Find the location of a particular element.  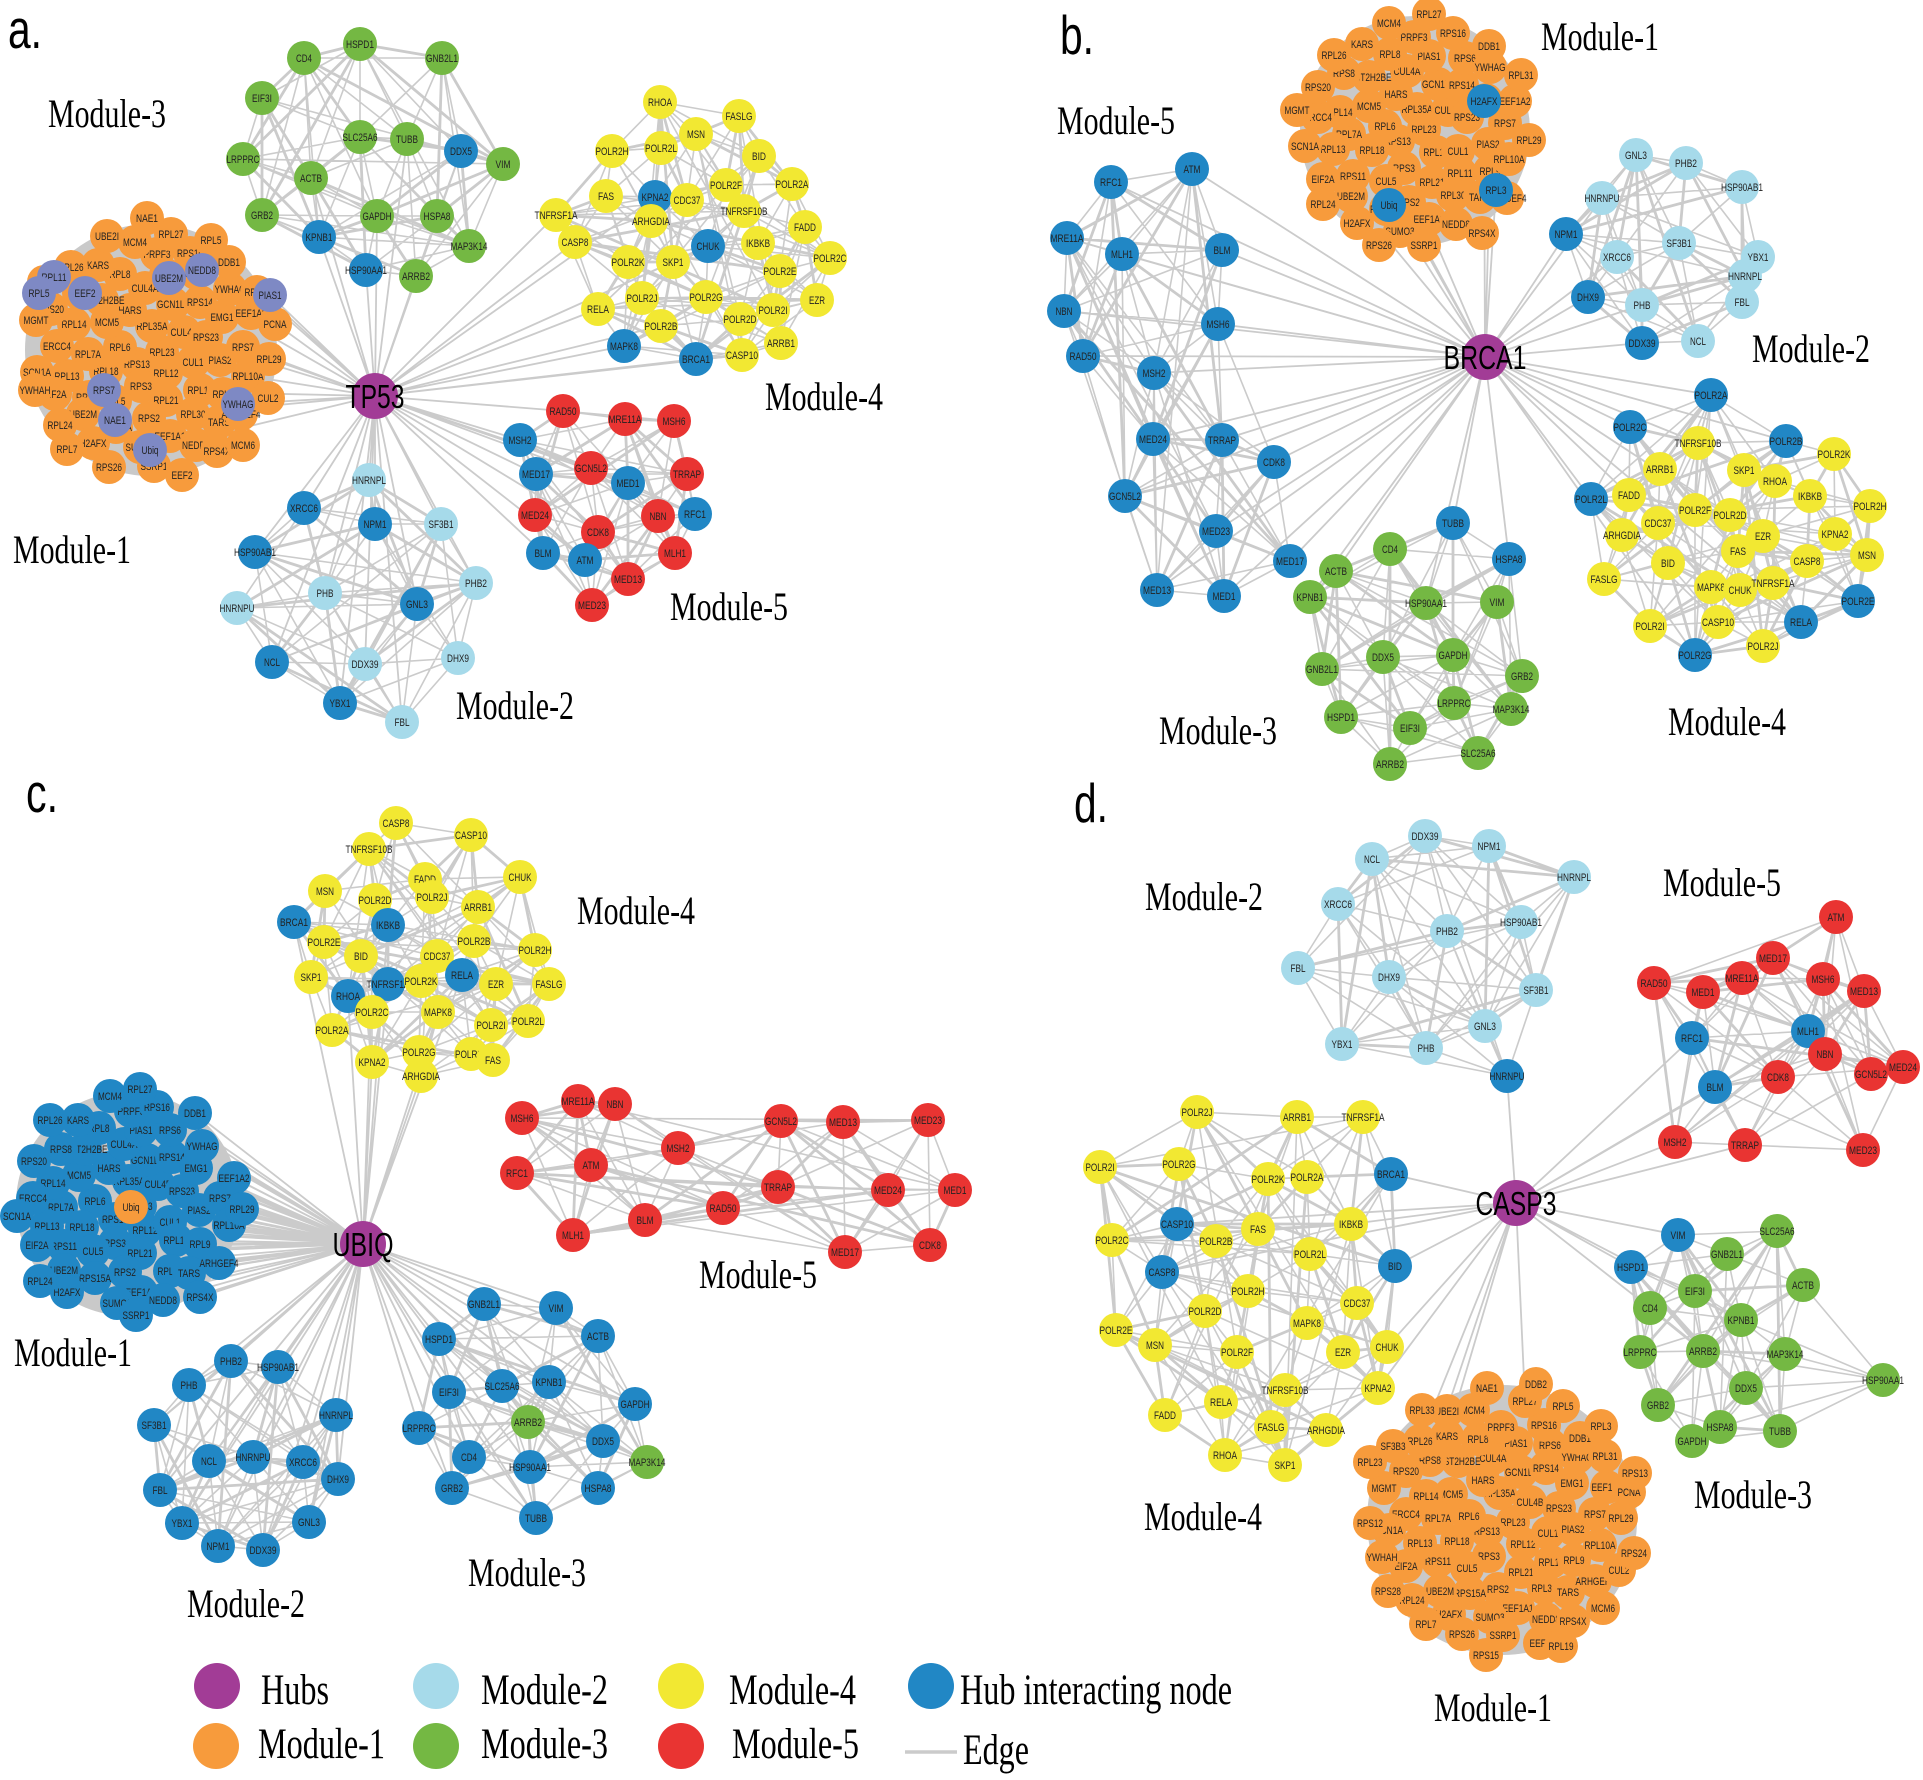

svg-text: RPS28 is located at coordinates (1388, 1592).